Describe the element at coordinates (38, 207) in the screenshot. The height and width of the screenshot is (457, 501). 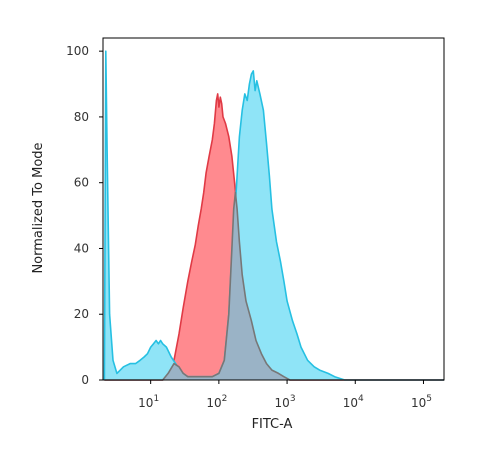
I see `y-axis-title: Normalized To Mode` at that location.